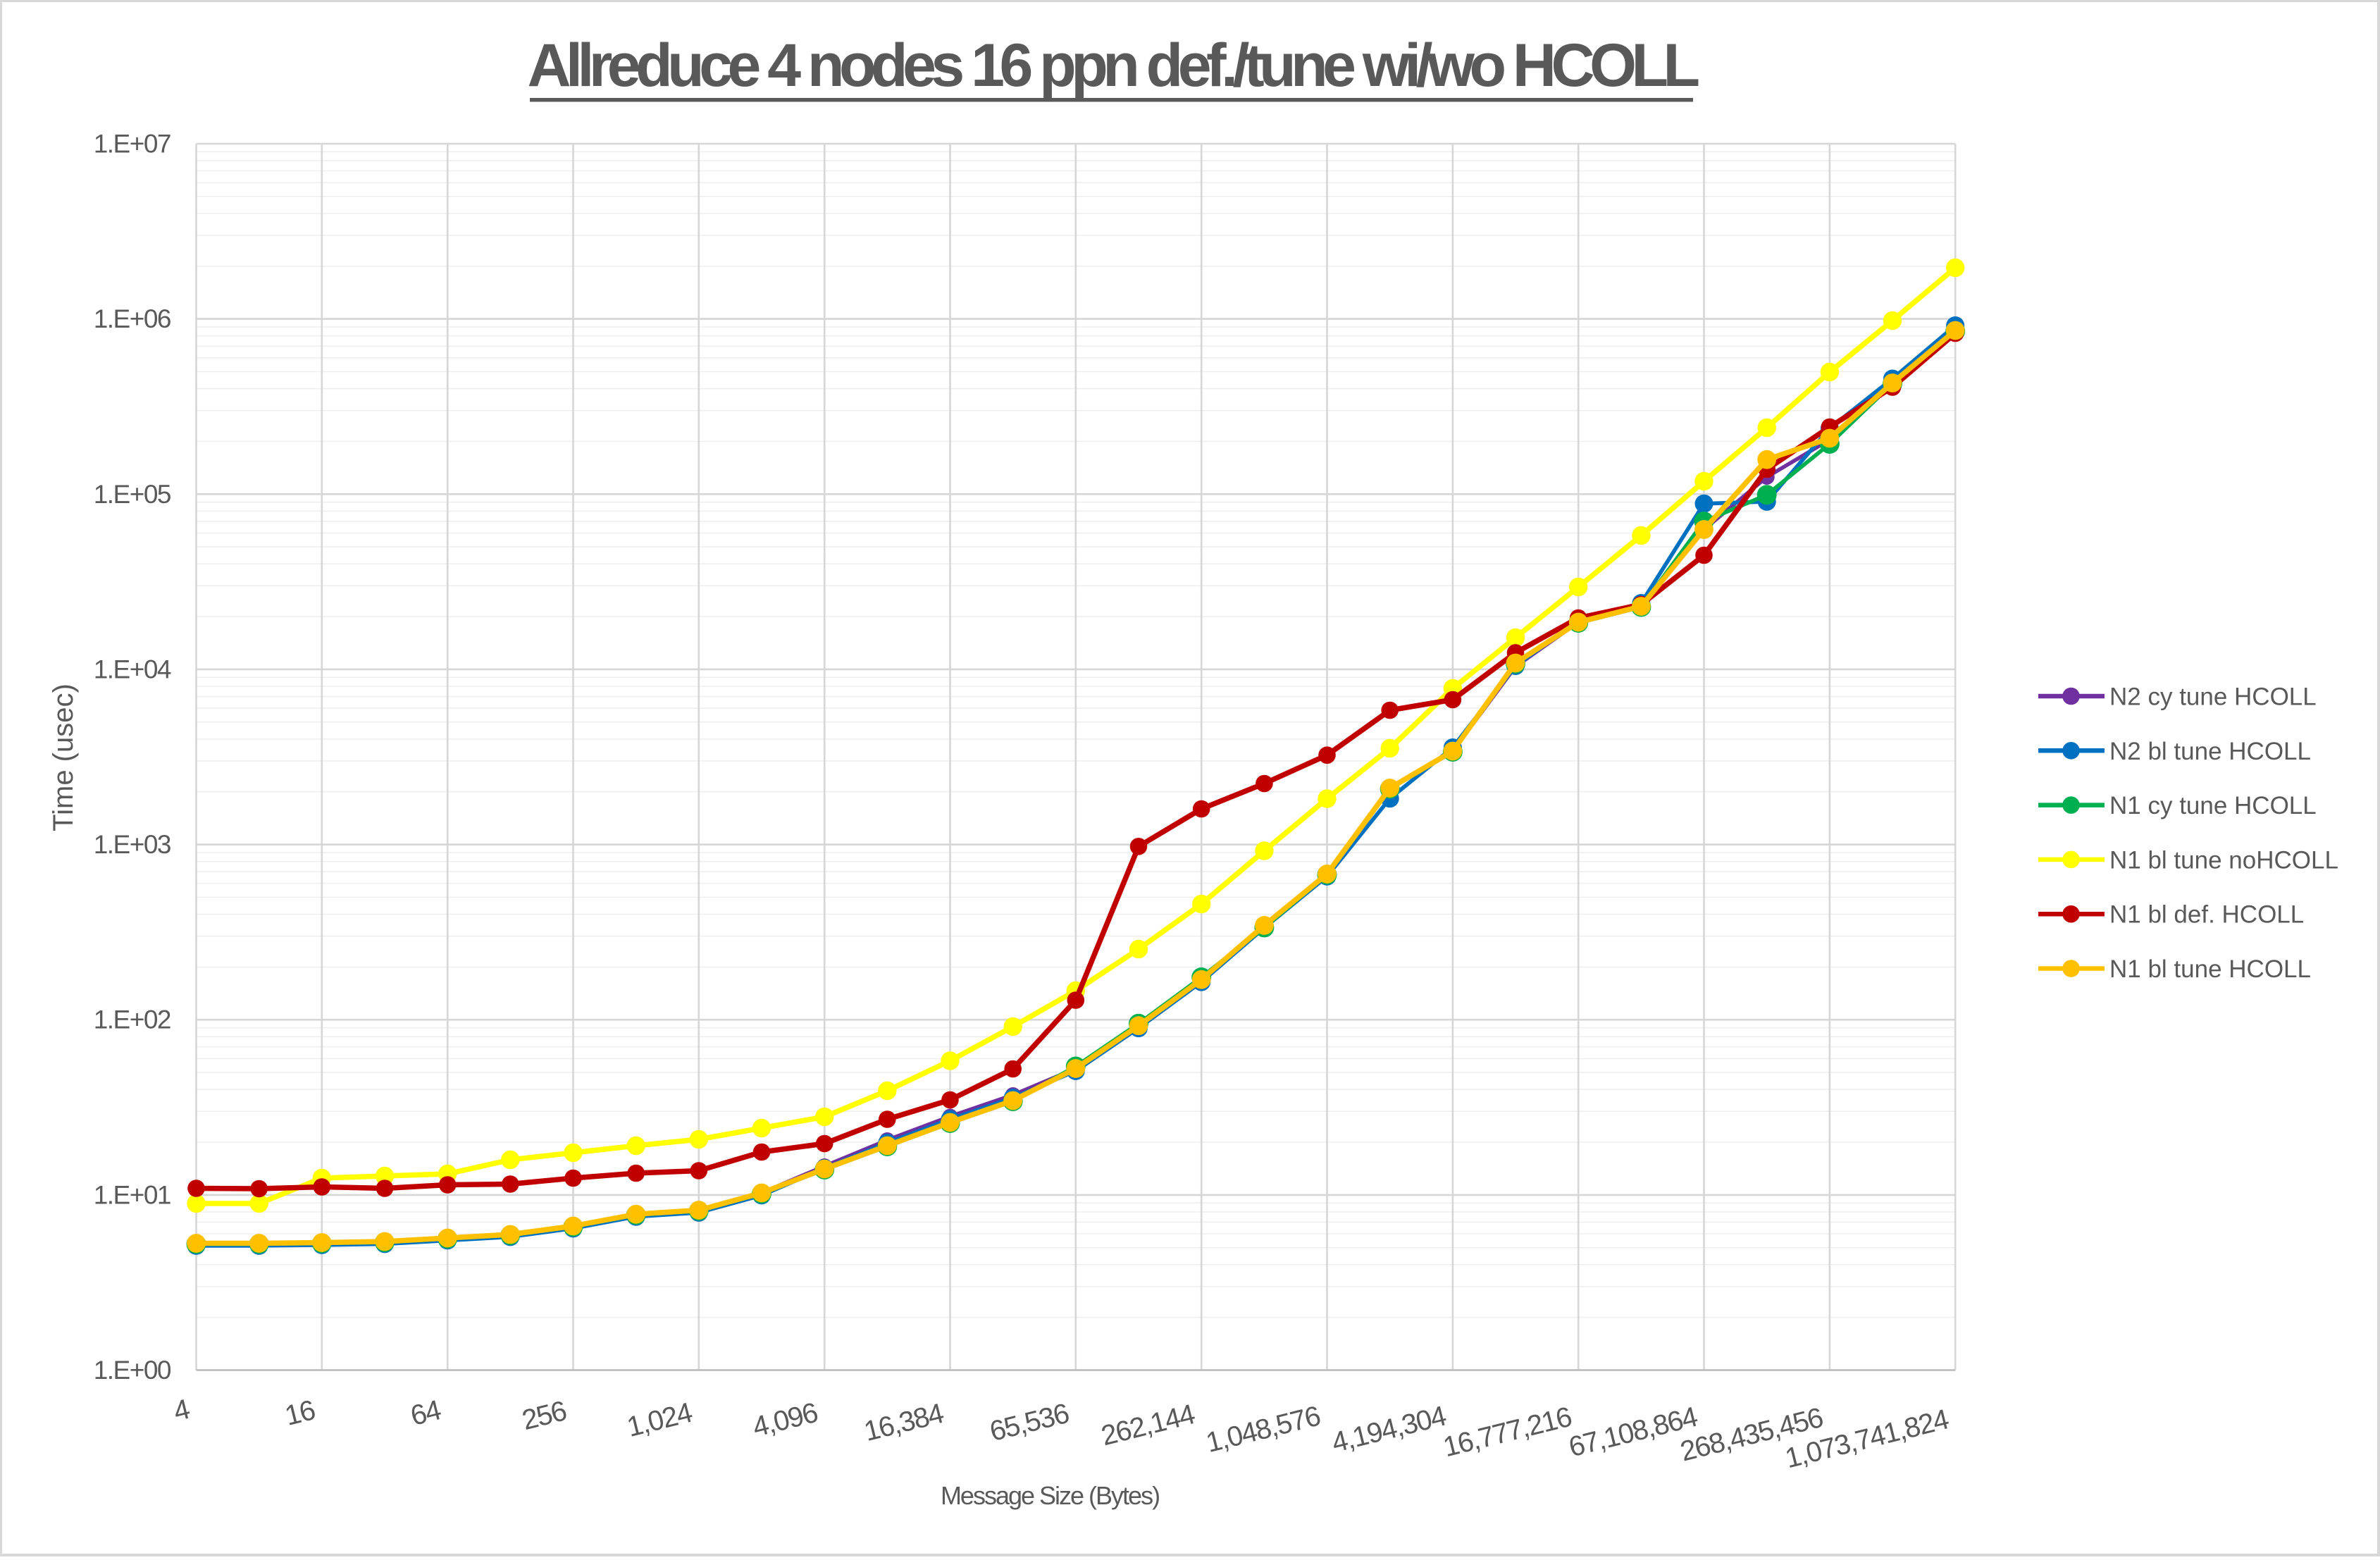 The image size is (2380, 1560). Describe the element at coordinates (2210, 969) in the screenshot. I see `svg-text: N1 bl tune HCOLL` at that location.